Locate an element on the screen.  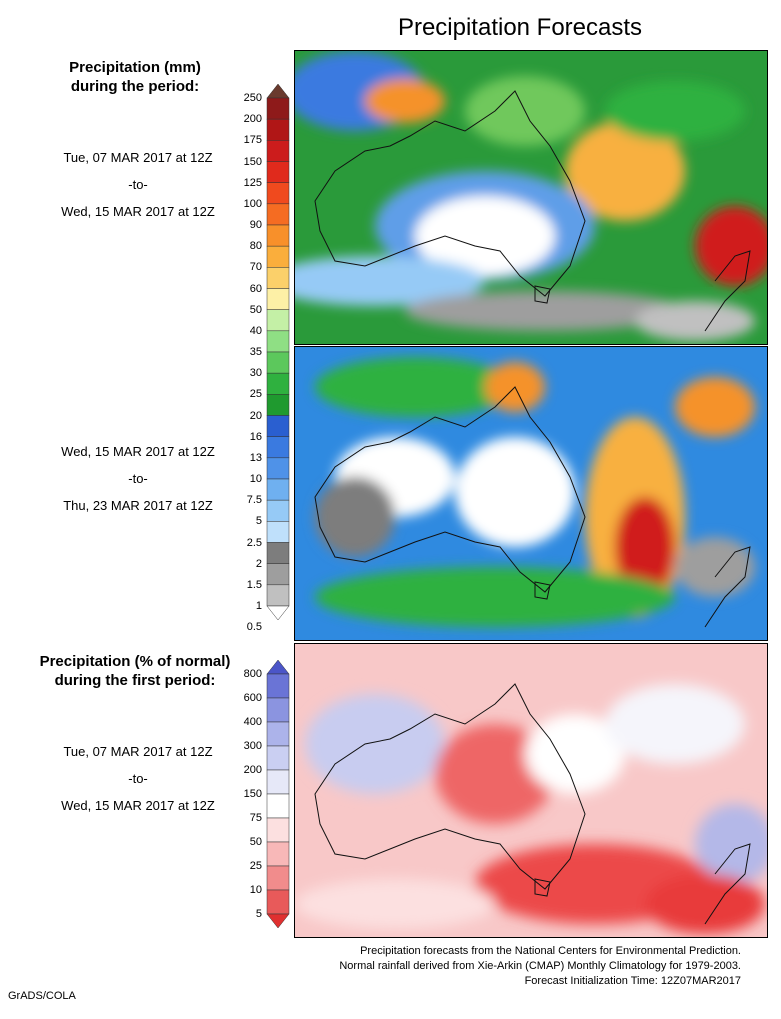
pct-scale-tick-label: 5 is located at coordinates (258, 914).